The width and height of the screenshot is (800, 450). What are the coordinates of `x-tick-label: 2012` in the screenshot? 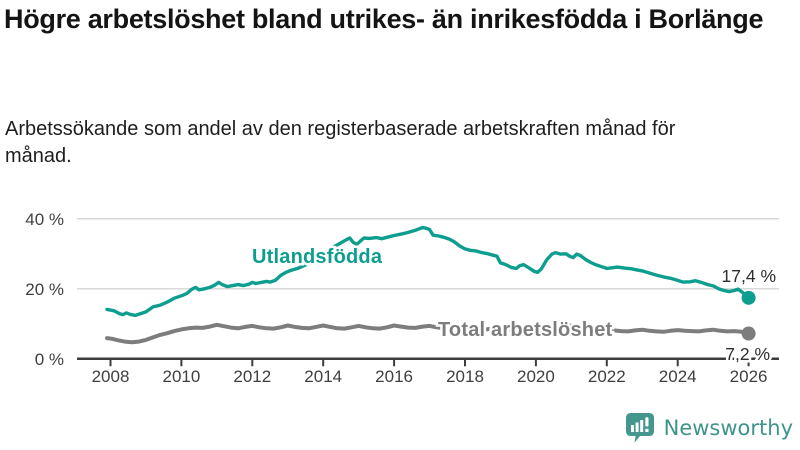 It's located at (252, 376).